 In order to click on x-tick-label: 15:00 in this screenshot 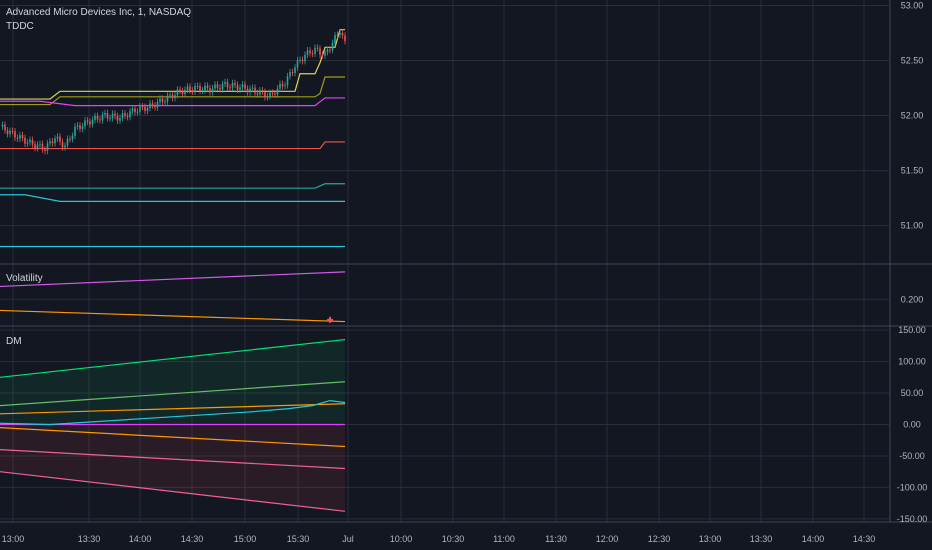, I will do `click(245, 539)`.